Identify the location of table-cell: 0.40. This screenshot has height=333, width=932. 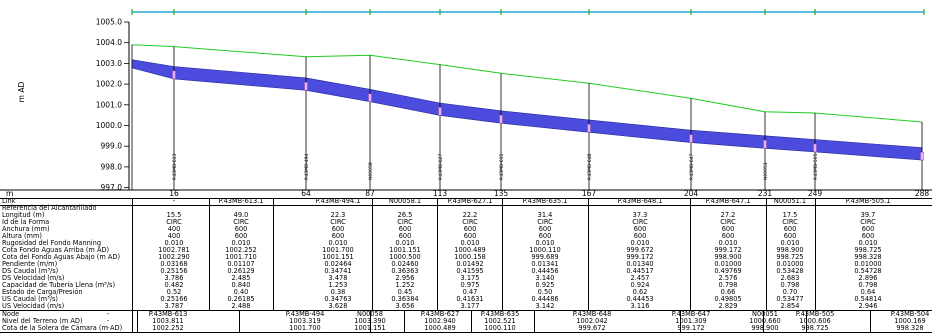
(241, 292).